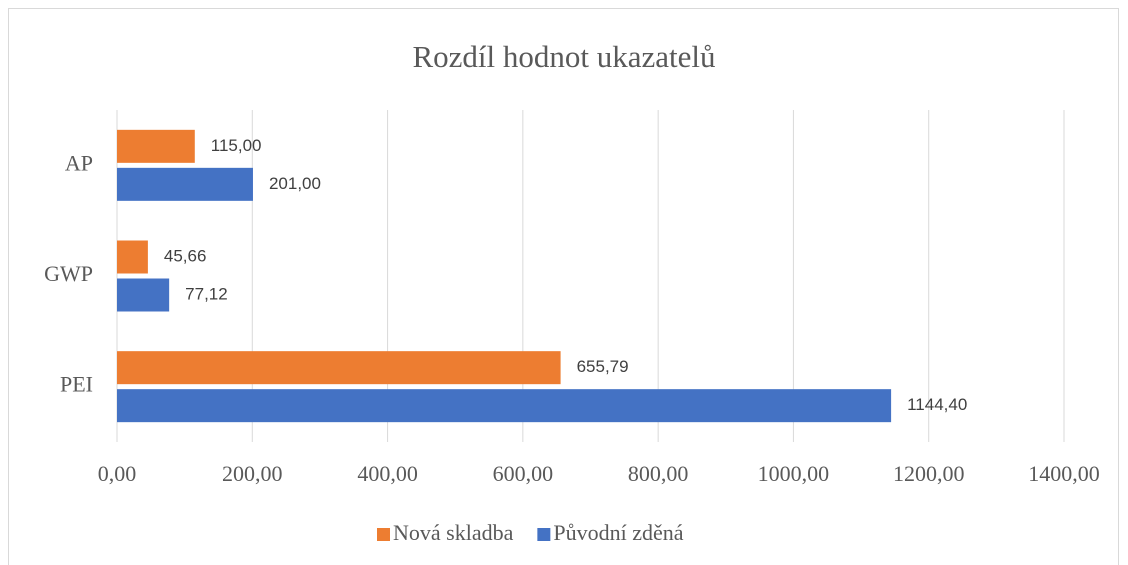  What do you see at coordinates (937, 404) in the screenshot?
I see `value-label: 1144,40` at bounding box center [937, 404].